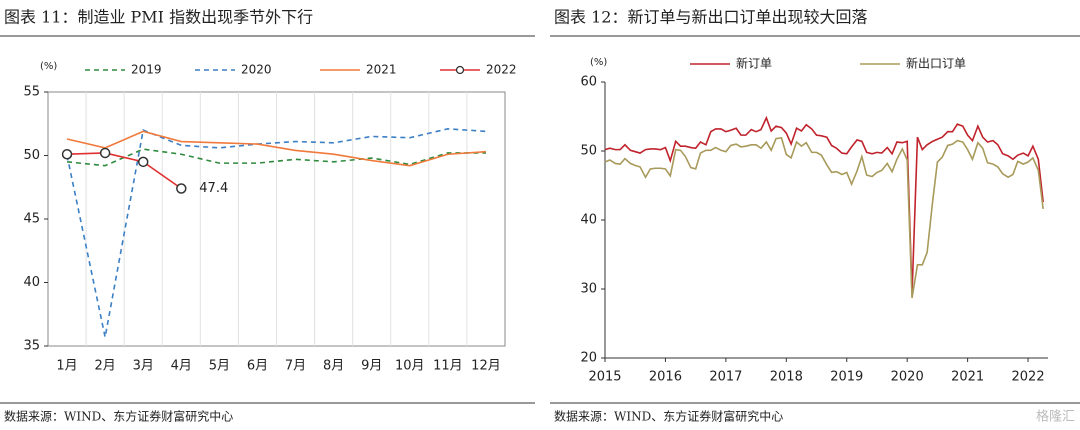 The image size is (1080, 430). What do you see at coordinates (501, 70) in the screenshot?
I see `legend-label: 2022` at bounding box center [501, 70].